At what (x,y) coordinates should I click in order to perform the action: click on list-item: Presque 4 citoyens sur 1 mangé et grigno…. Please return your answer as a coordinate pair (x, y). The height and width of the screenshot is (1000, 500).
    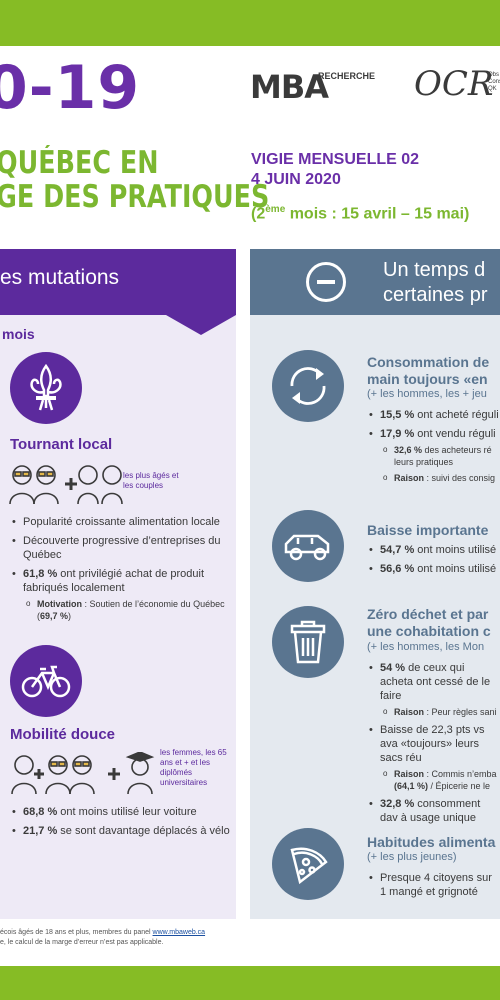
    Looking at the image, I should click on (433, 885).